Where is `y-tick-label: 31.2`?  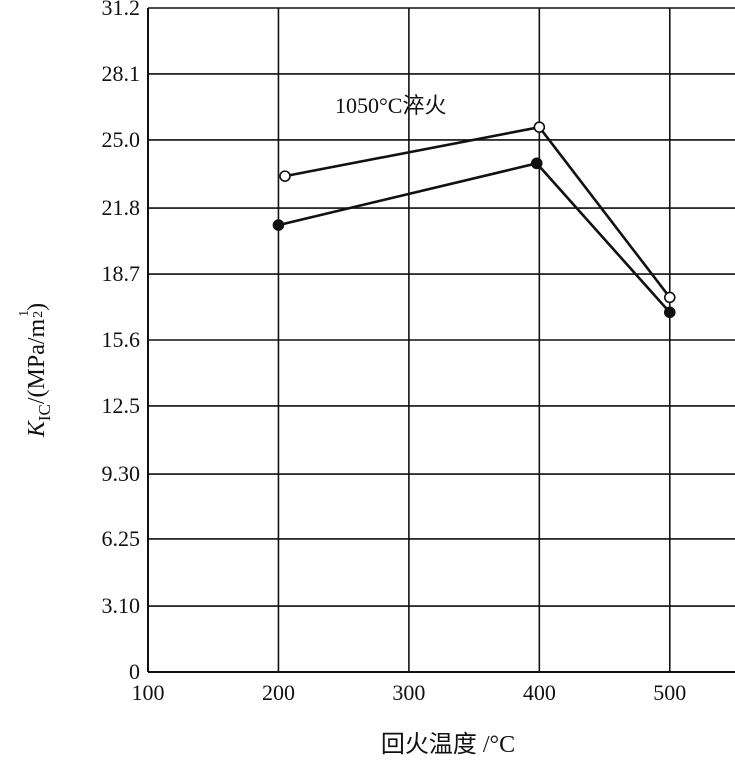 y-tick-label: 31.2 is located at coordinates (121, 10).